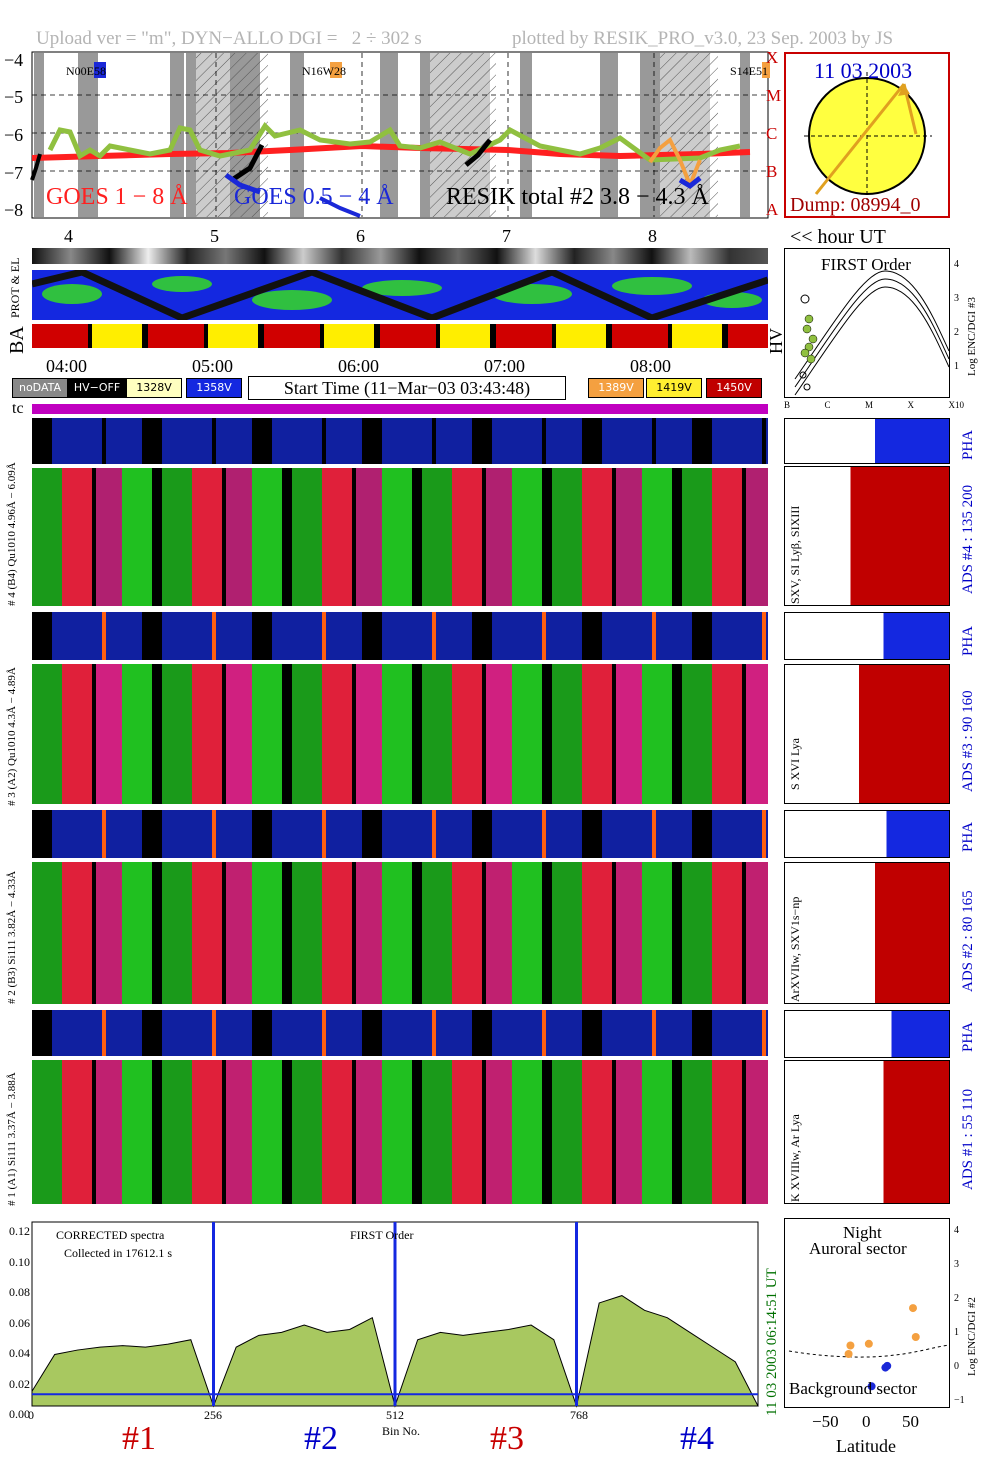 The width and height of the screenshot is (1004, 1477). What do you see at coordinates (19, 1231) in the screenshot?
I see `spec-ytick-012: 0.12` at bounding box center [19, 1231].